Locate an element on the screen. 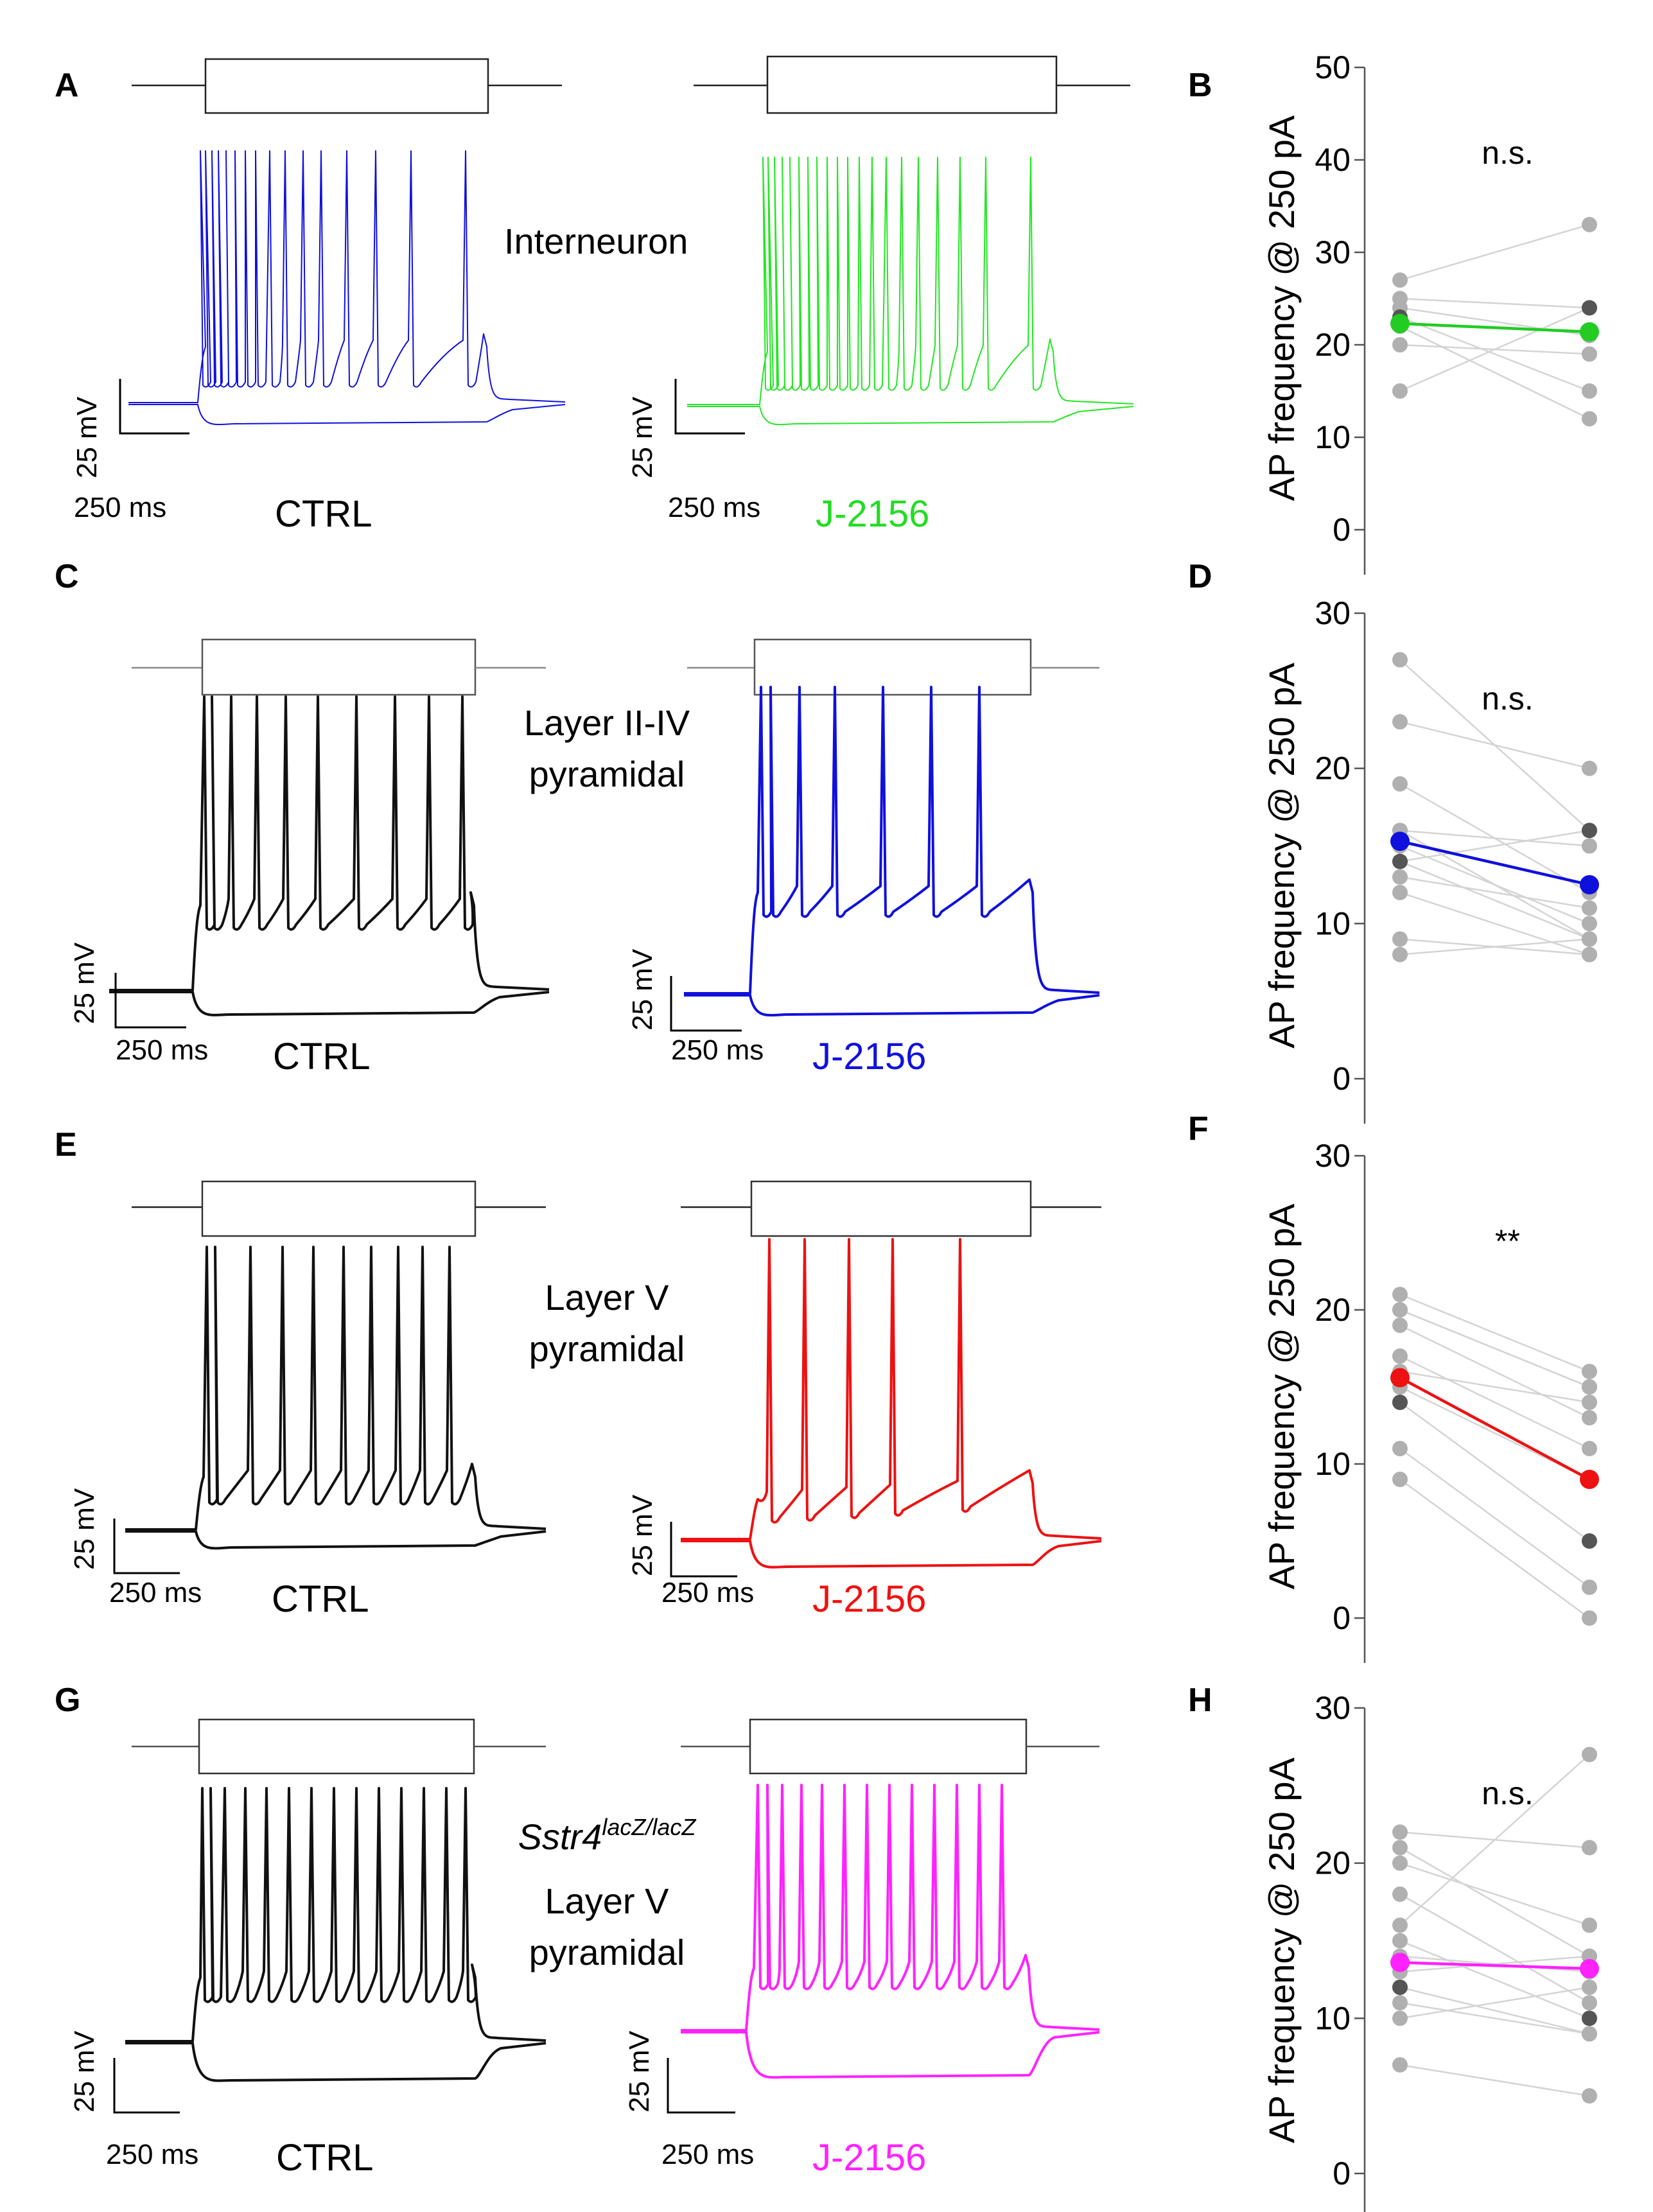 The height and width of the screenshot is (2212, 1653). voltage-trace-drug-g is located at coordinates (890, 1931).